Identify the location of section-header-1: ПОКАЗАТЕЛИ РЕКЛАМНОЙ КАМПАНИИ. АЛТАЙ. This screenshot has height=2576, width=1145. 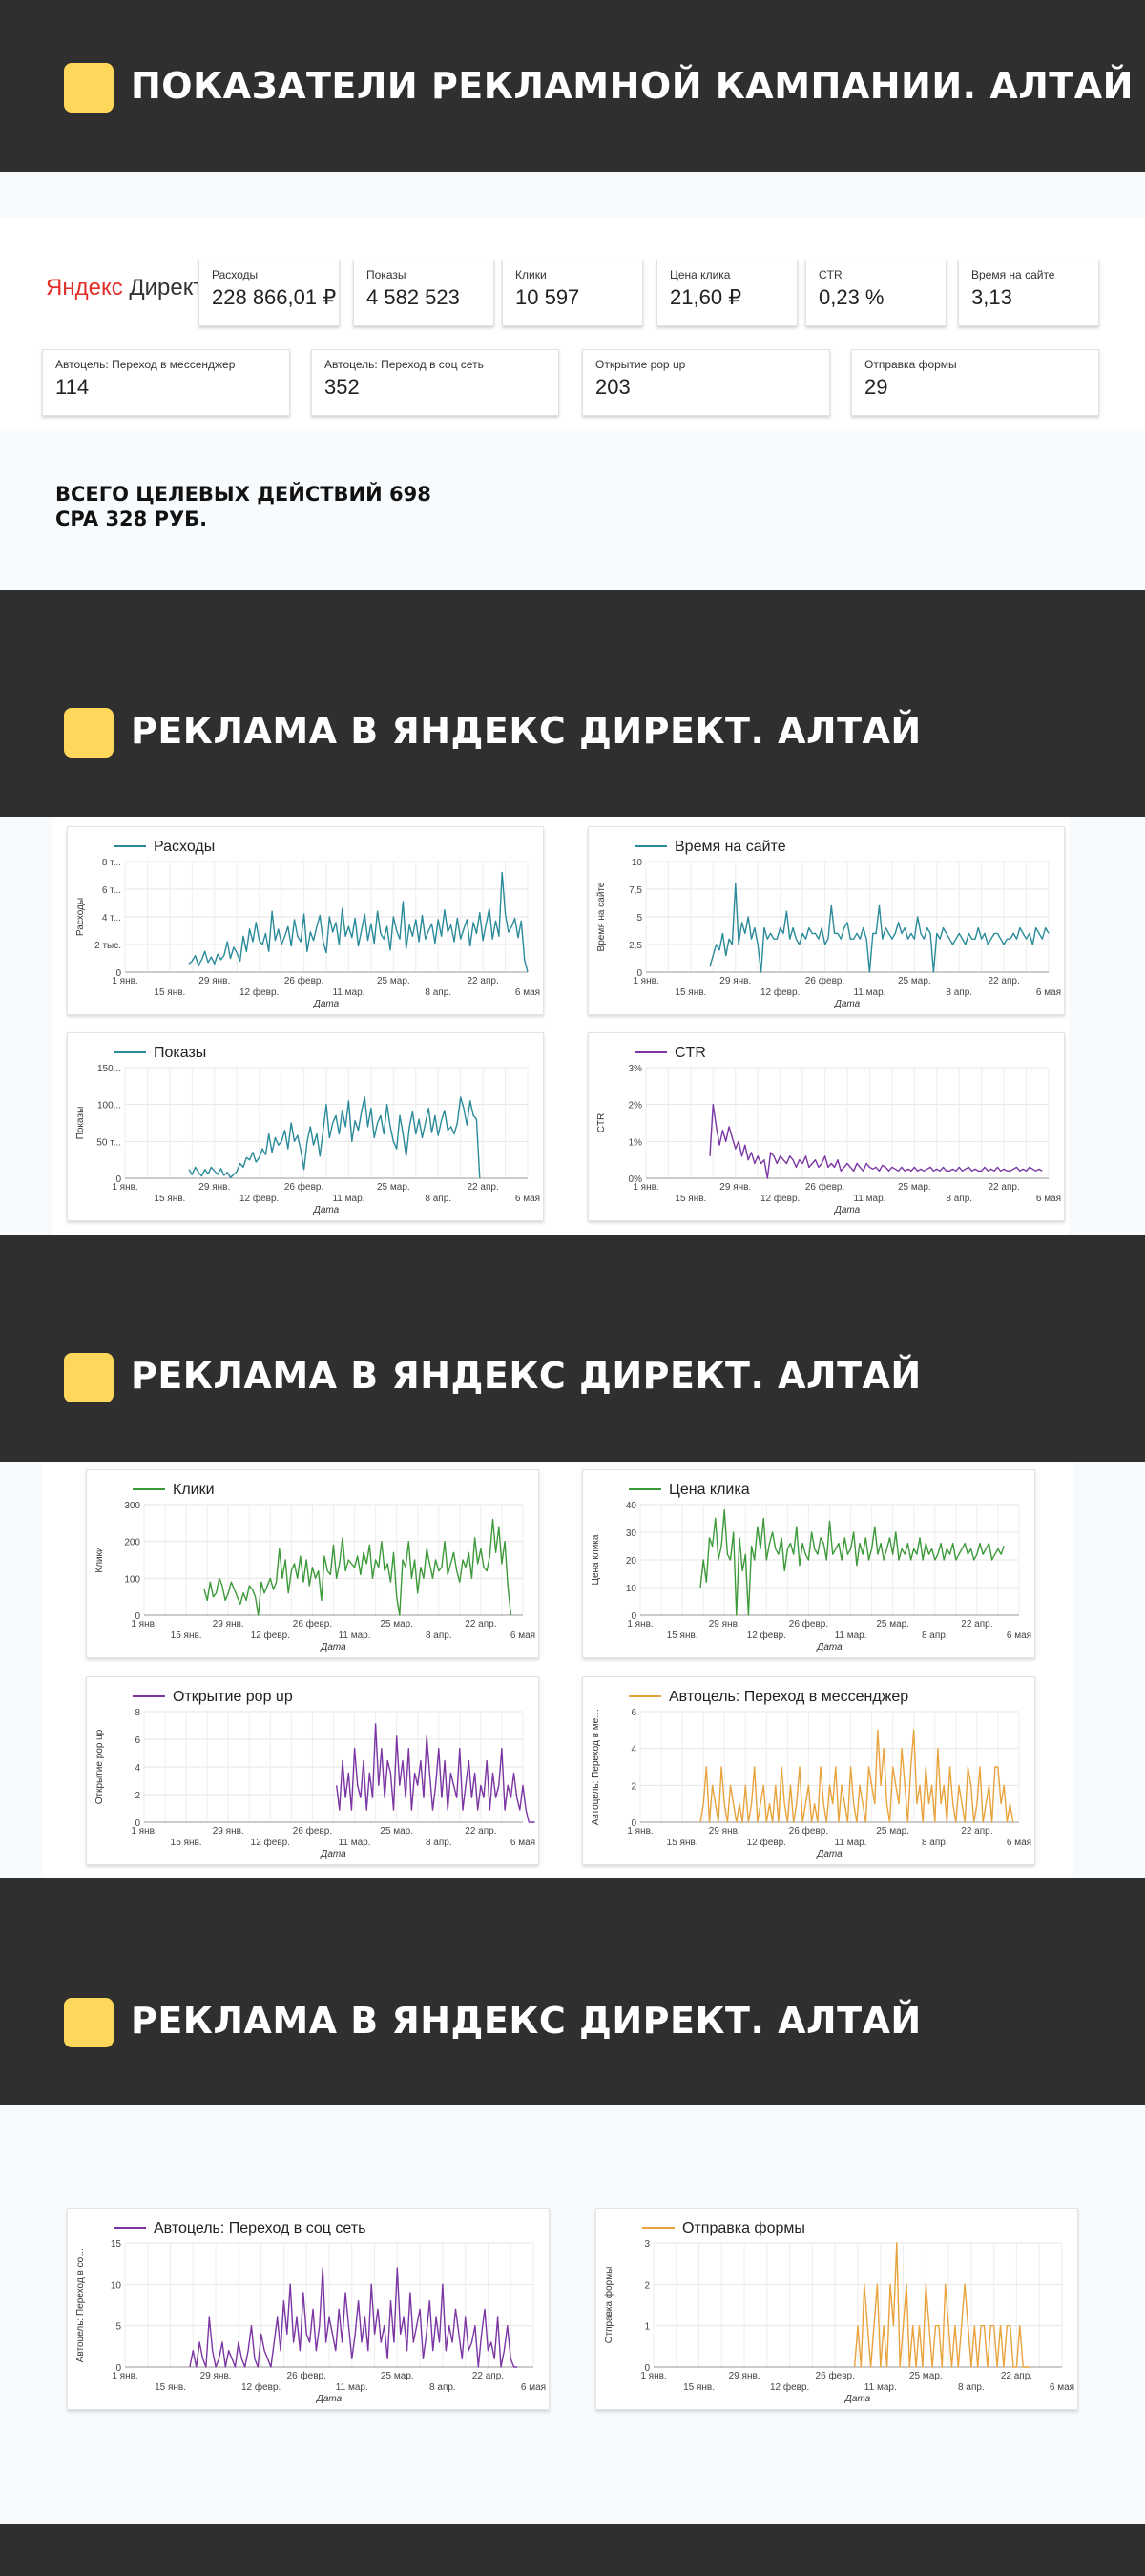
(572, 86).